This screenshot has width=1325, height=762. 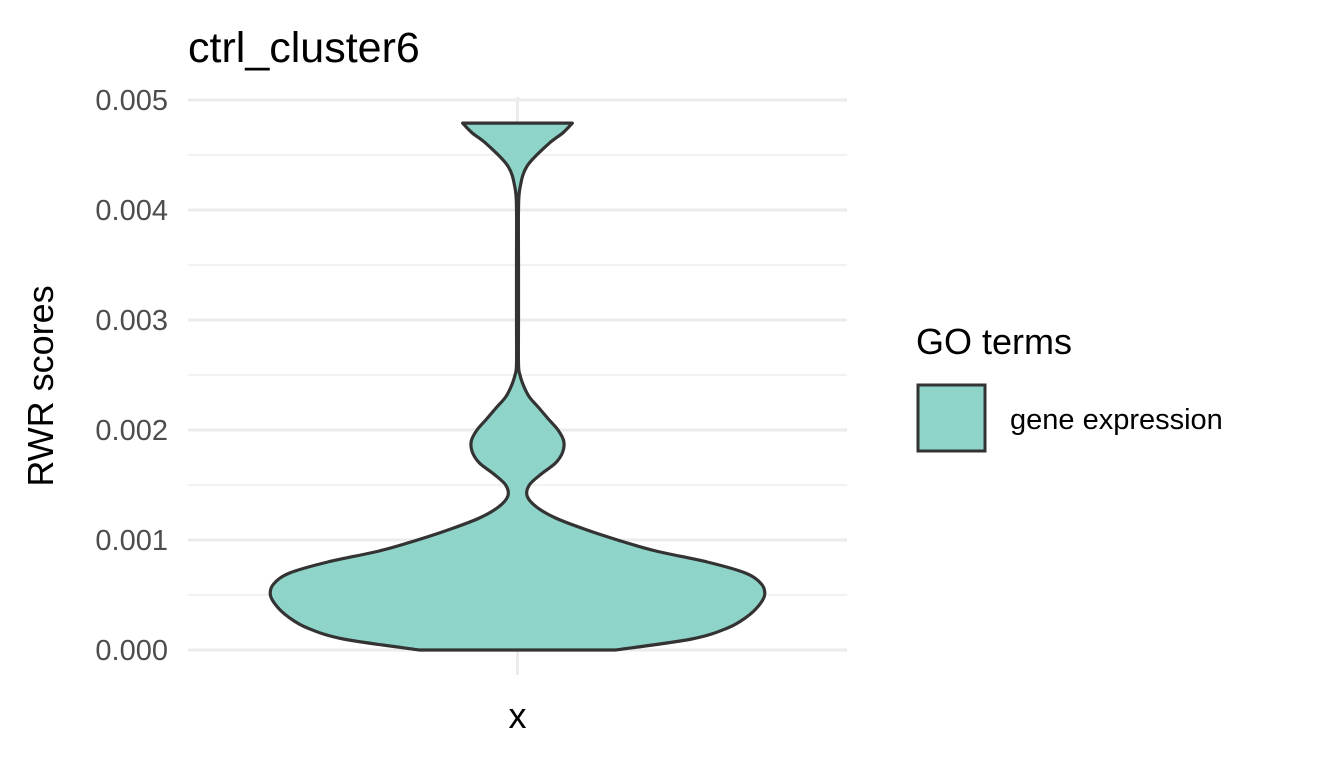 What do you see at coordinates (131, 321) in the screenshot?
I see `y-tick-label: 0.003` at bounding box center [131, 321].